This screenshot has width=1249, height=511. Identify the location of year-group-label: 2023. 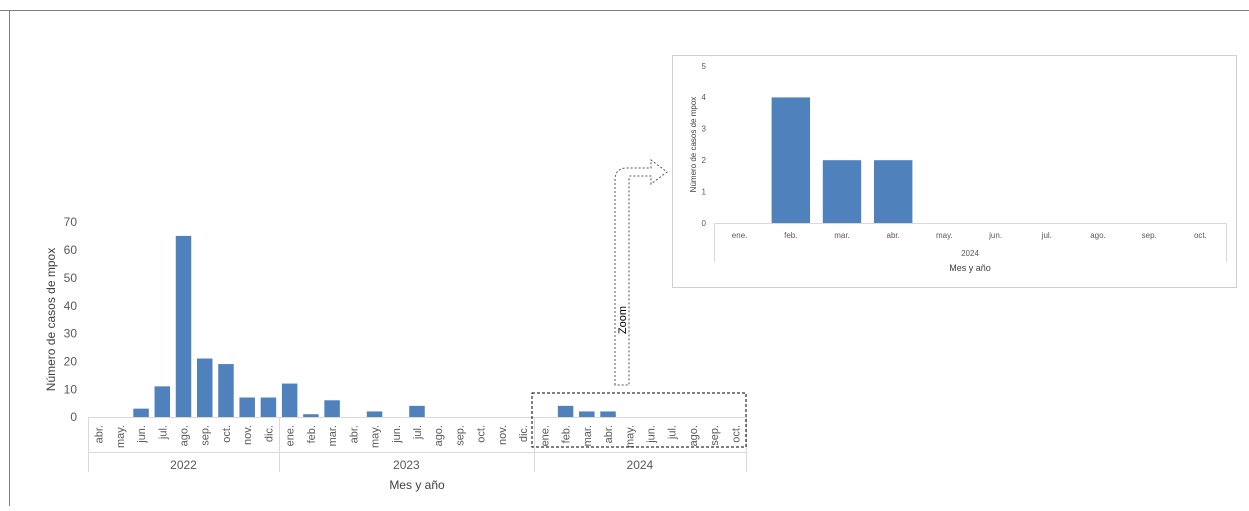
(406, 465).